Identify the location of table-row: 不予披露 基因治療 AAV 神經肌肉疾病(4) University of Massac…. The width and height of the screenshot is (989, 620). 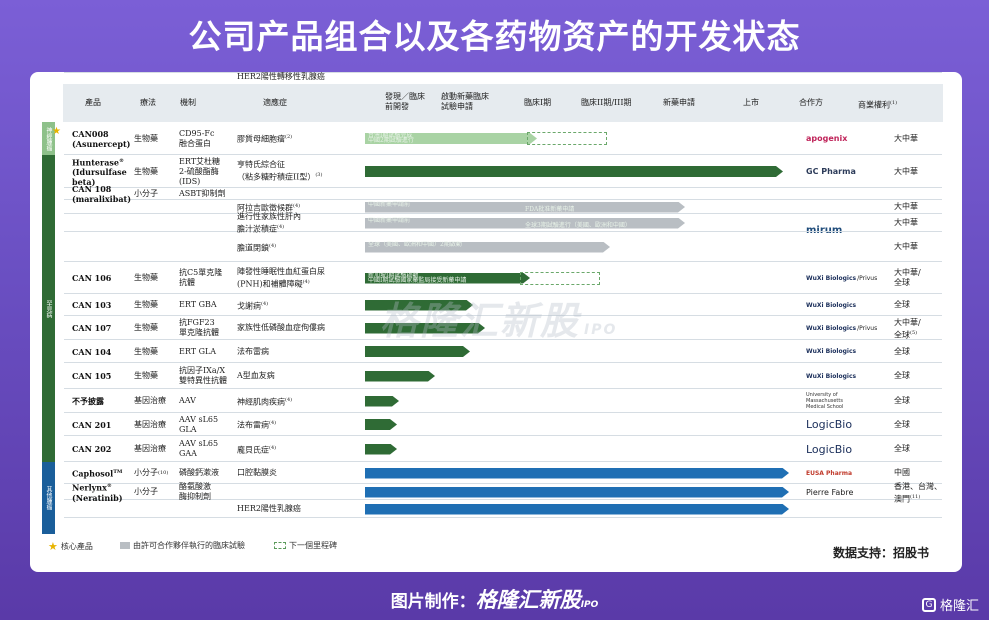
(503, 401).